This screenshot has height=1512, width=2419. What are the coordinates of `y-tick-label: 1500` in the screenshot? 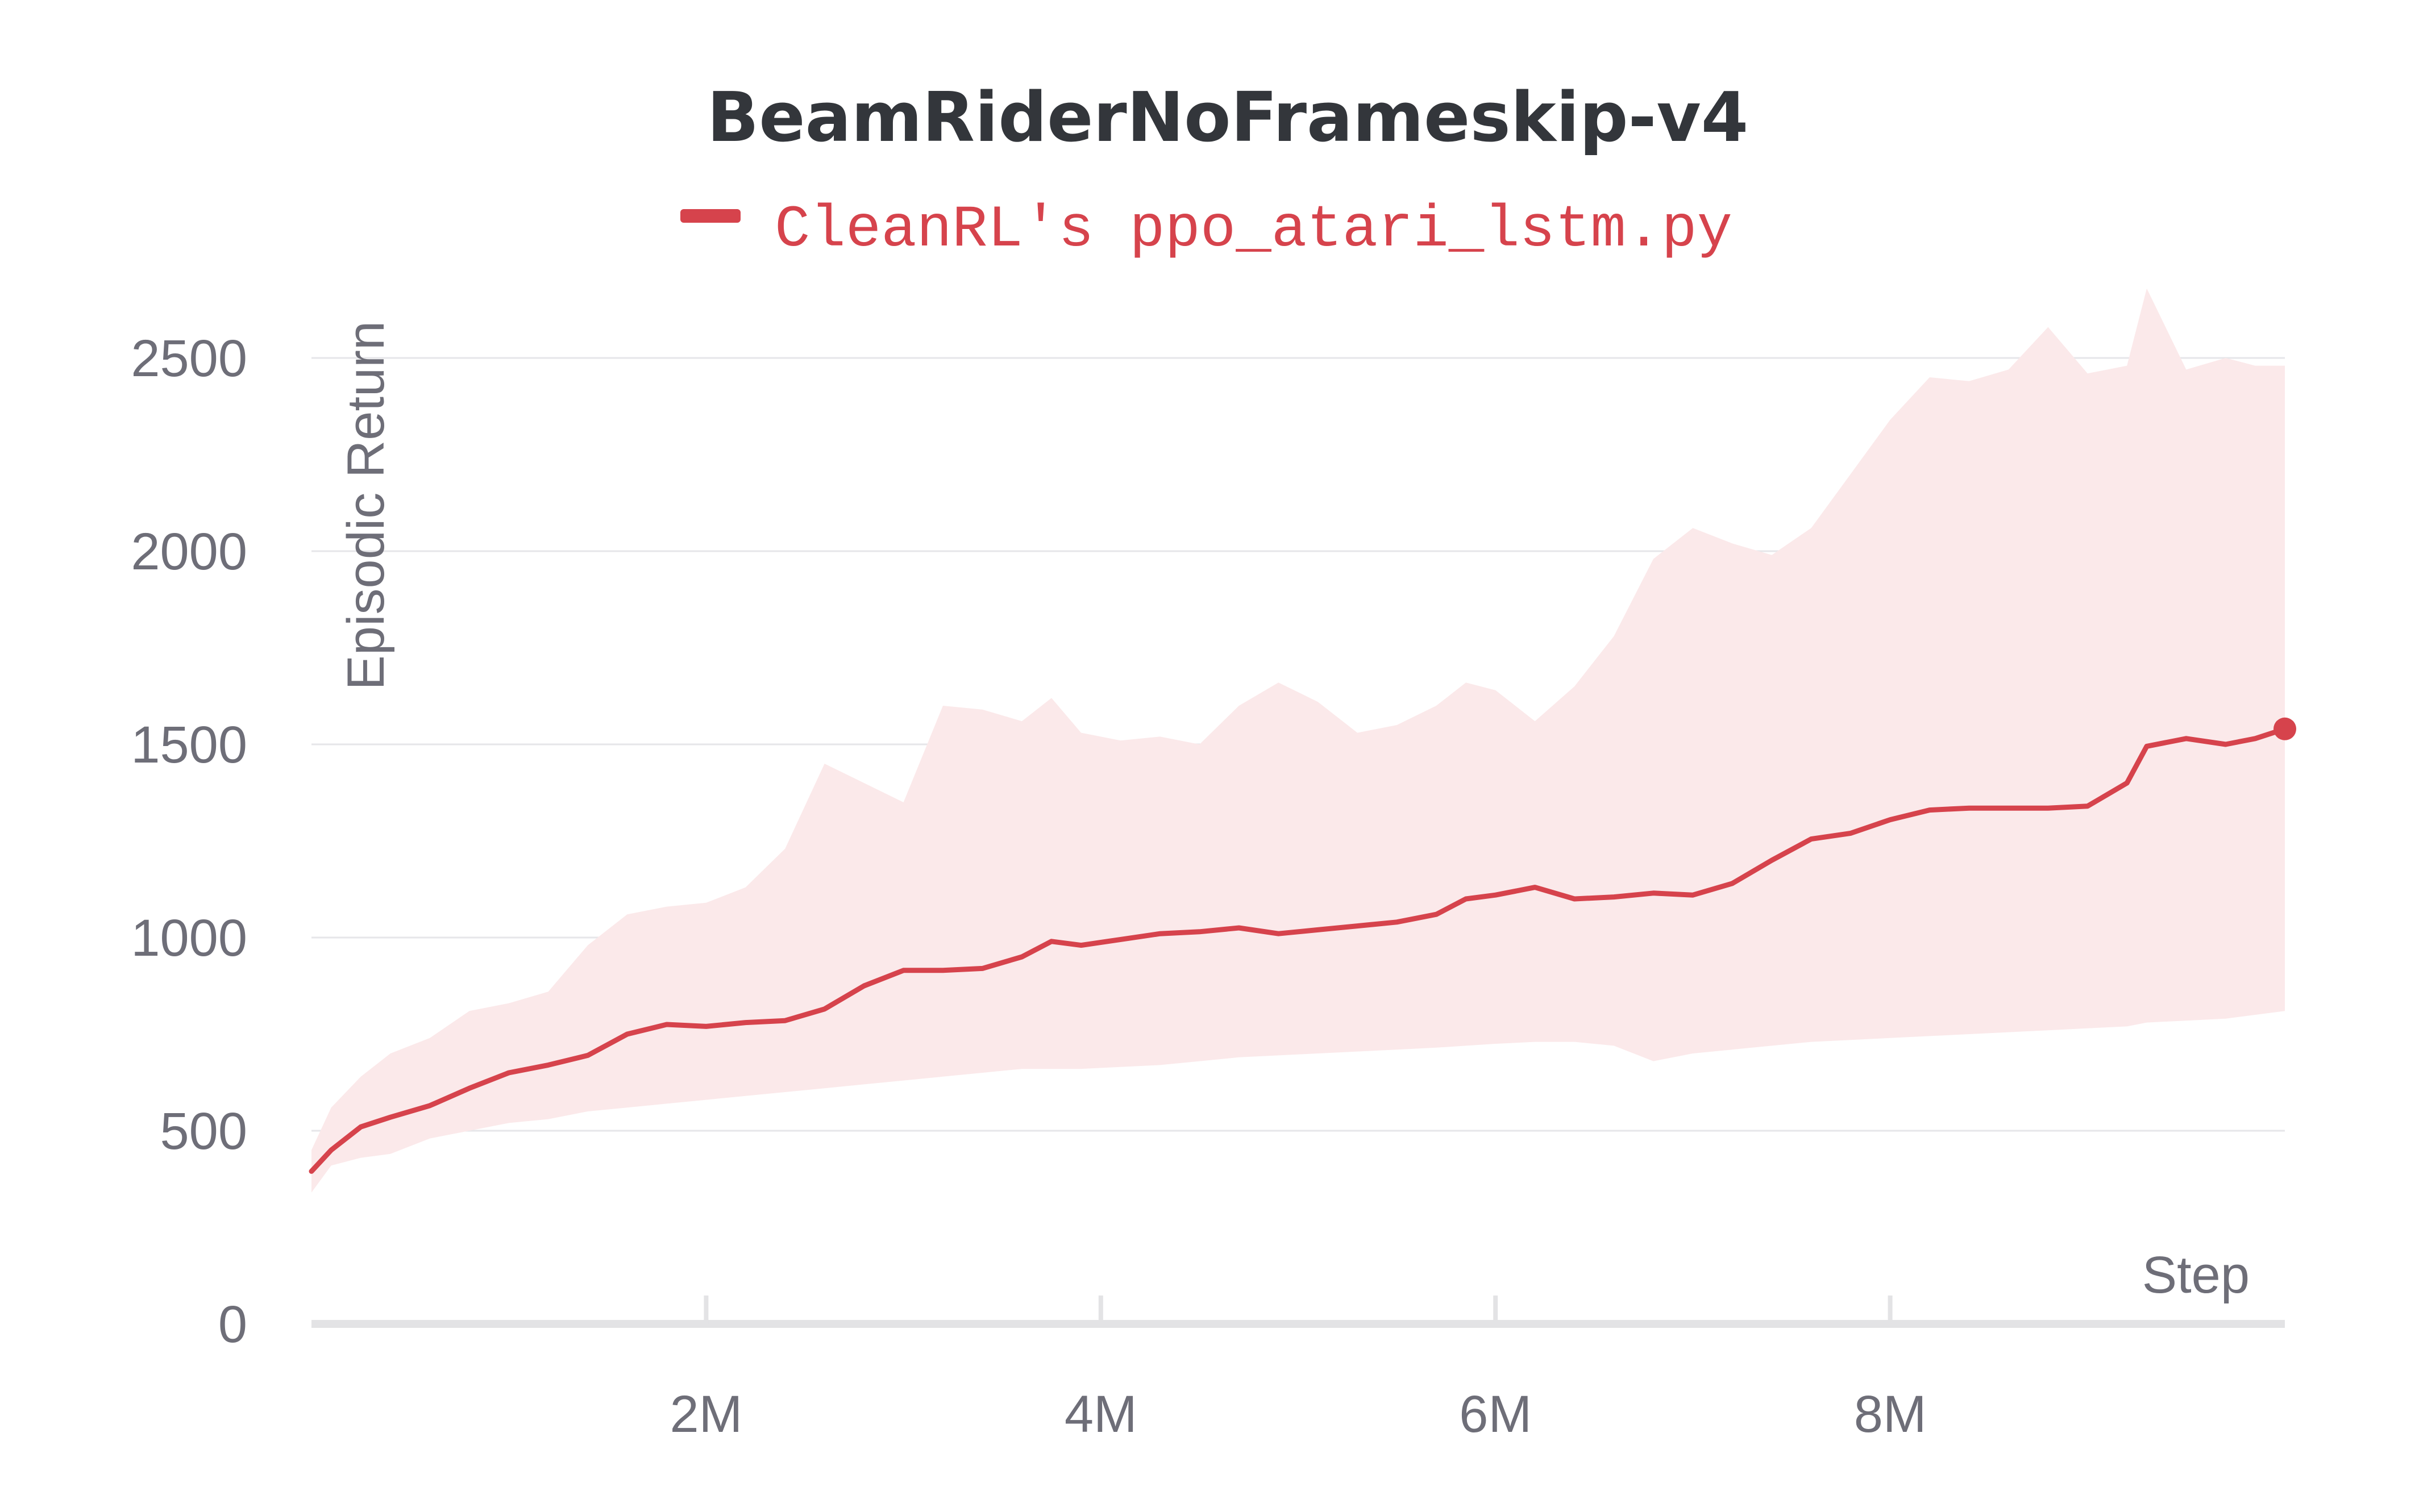 It's located at (189, 745).